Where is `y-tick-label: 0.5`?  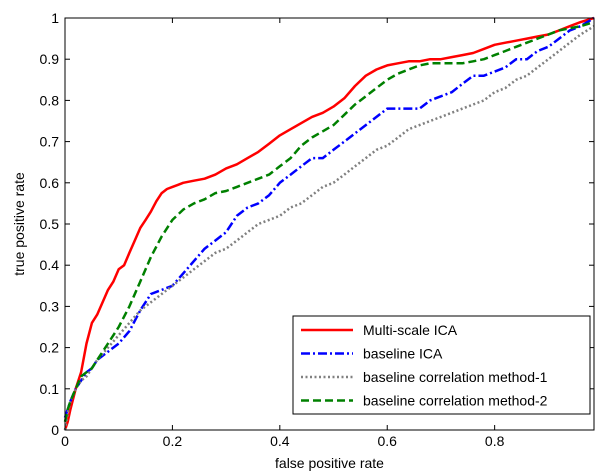 y-tick-label: 0.5 is located at coordinates (50, 224).